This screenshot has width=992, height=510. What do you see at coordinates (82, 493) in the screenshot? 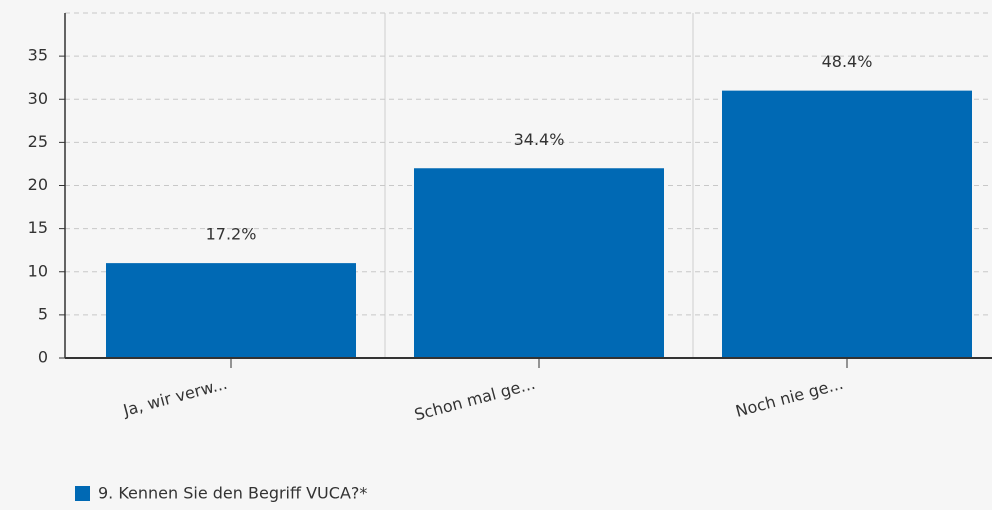
I see `legend-swatch` at bounding box center [82, 493].